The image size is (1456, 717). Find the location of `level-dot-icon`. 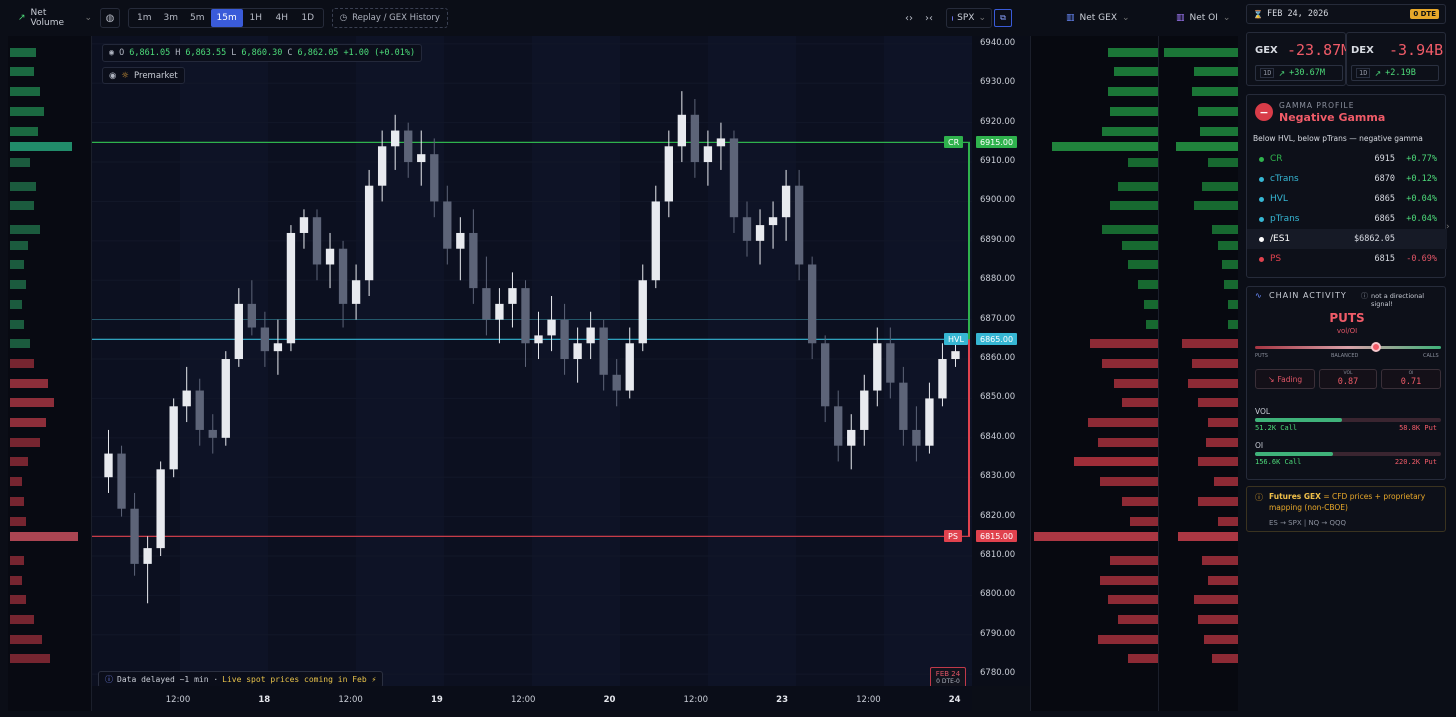

level-dot-icon is located at coordinates (1261, 179).